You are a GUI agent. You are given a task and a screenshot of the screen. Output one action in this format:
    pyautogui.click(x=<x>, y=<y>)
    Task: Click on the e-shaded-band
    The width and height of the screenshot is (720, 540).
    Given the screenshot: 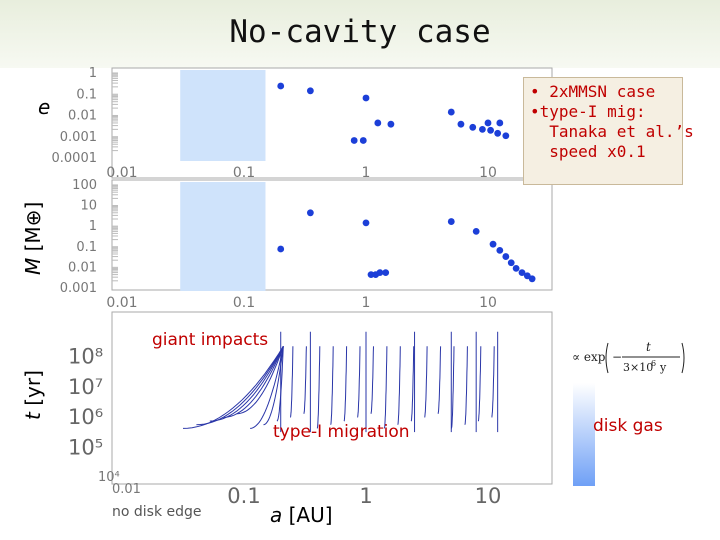 What is the action you would take?
    pyautogui.click(x=223, y=115)
    